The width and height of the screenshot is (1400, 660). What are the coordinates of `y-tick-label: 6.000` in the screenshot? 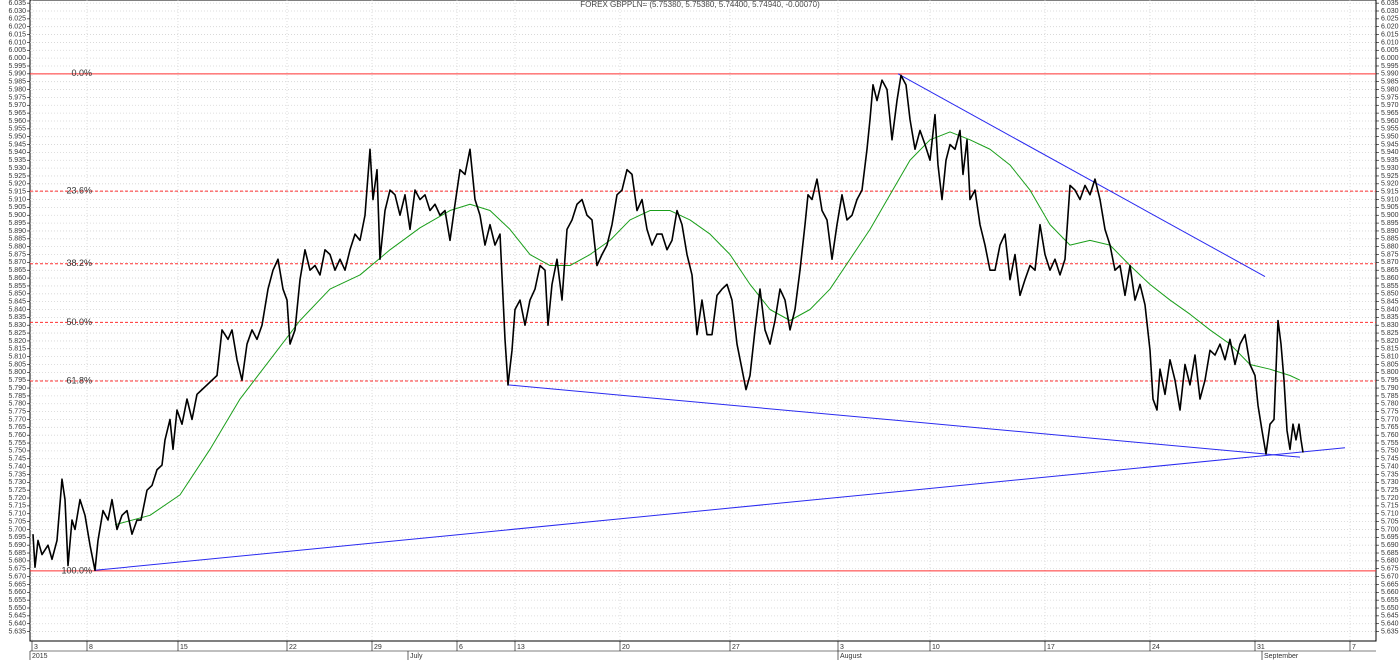 It's located at (17, 58).